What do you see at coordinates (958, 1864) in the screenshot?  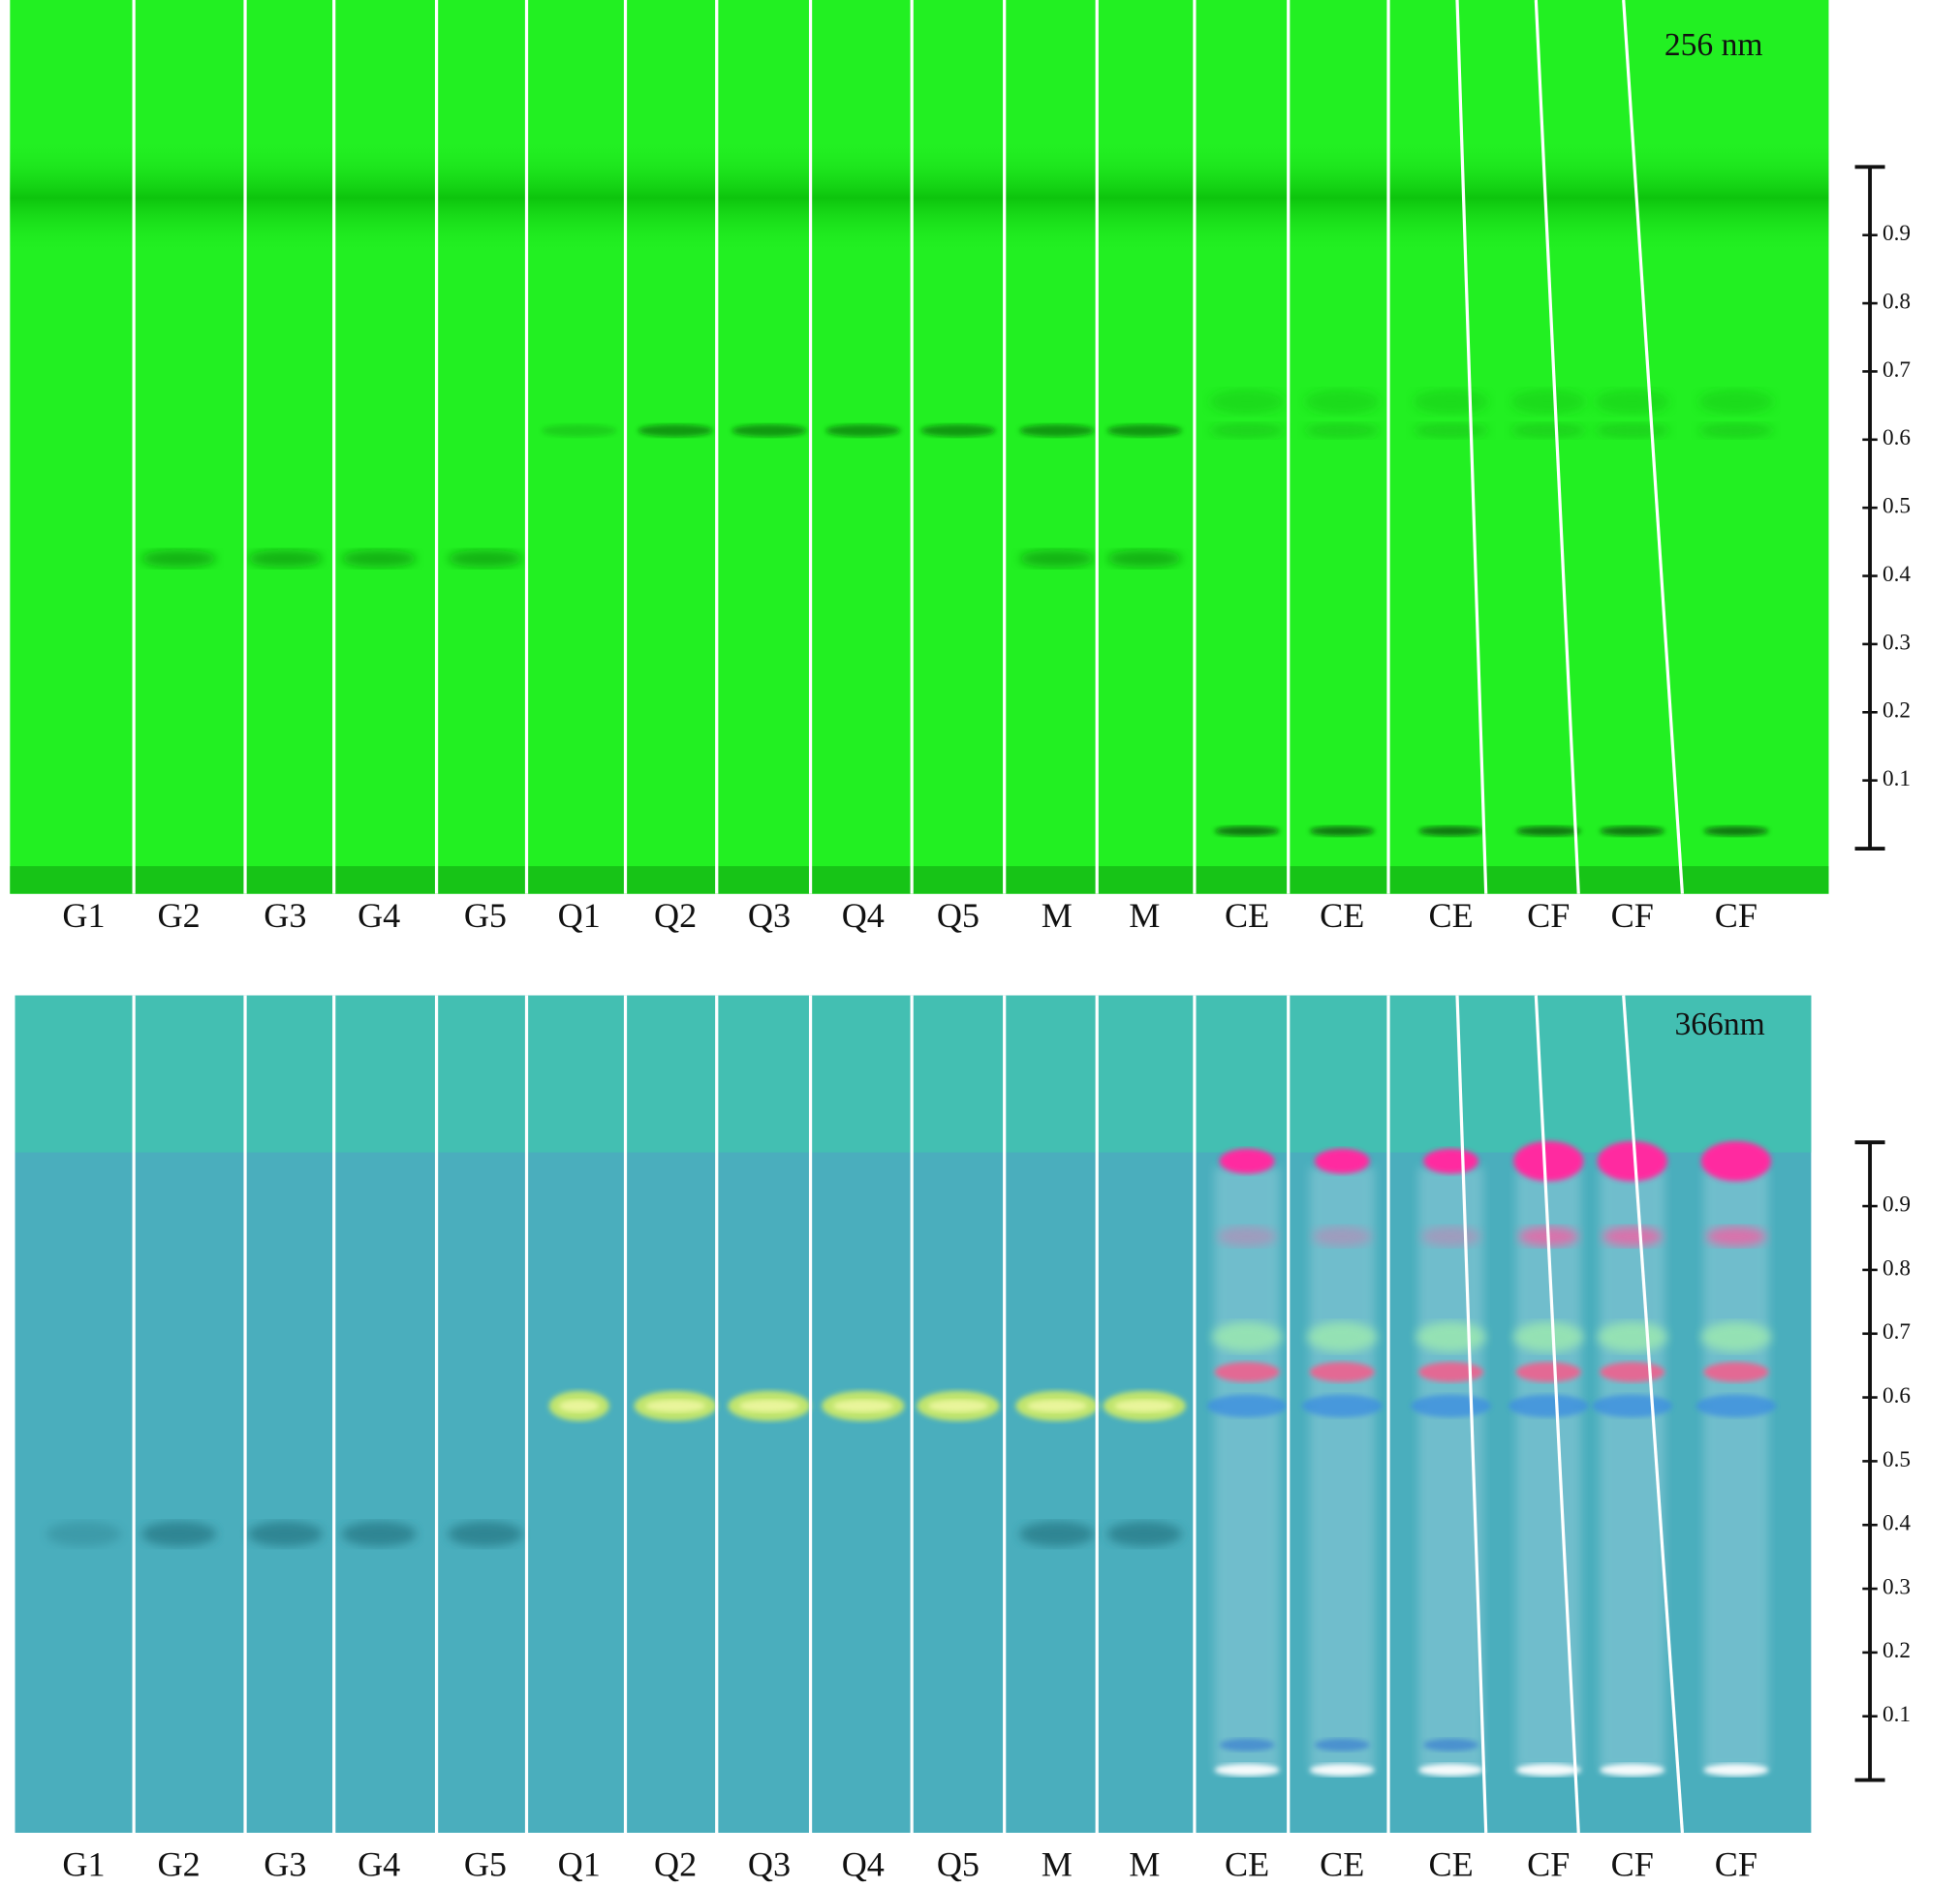 I see `lane-label: Q5` at bounding box center [958, 1864].